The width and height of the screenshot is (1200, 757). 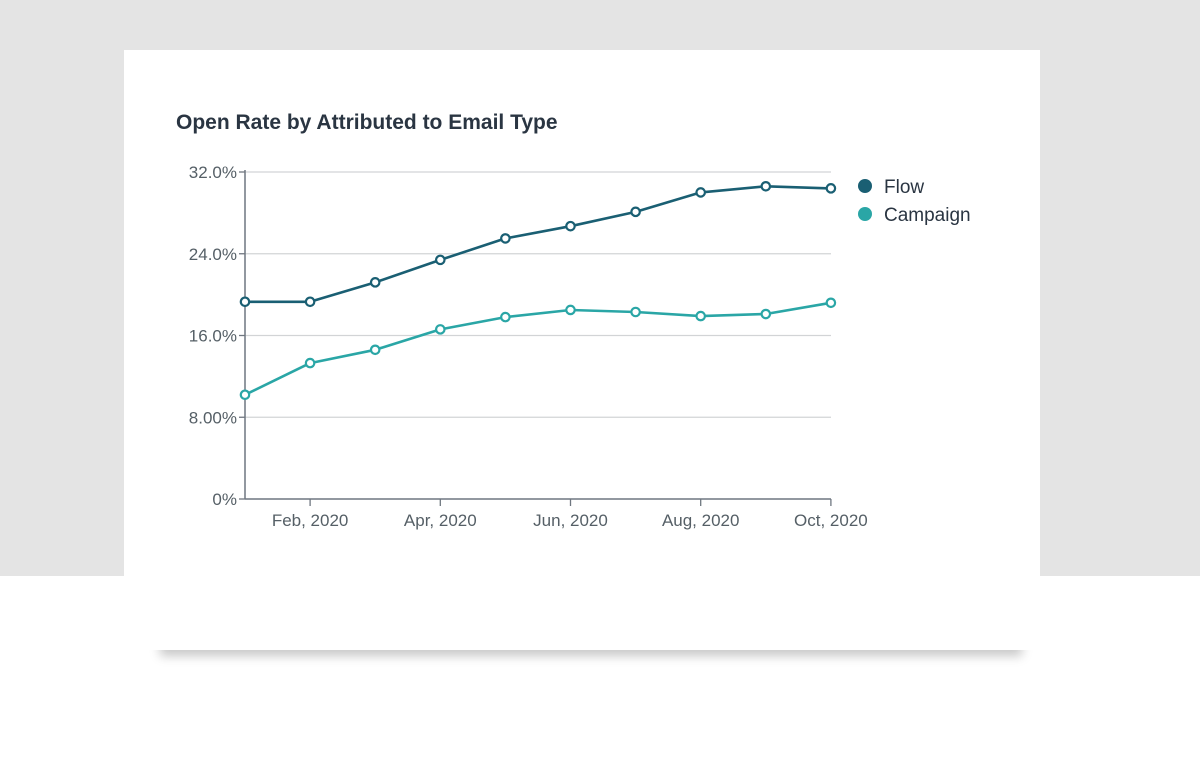 What do you see at coordinates (224, 499) in the screenshot?
I see `y-tick-label: 0%` at bounding box center [224, 499].